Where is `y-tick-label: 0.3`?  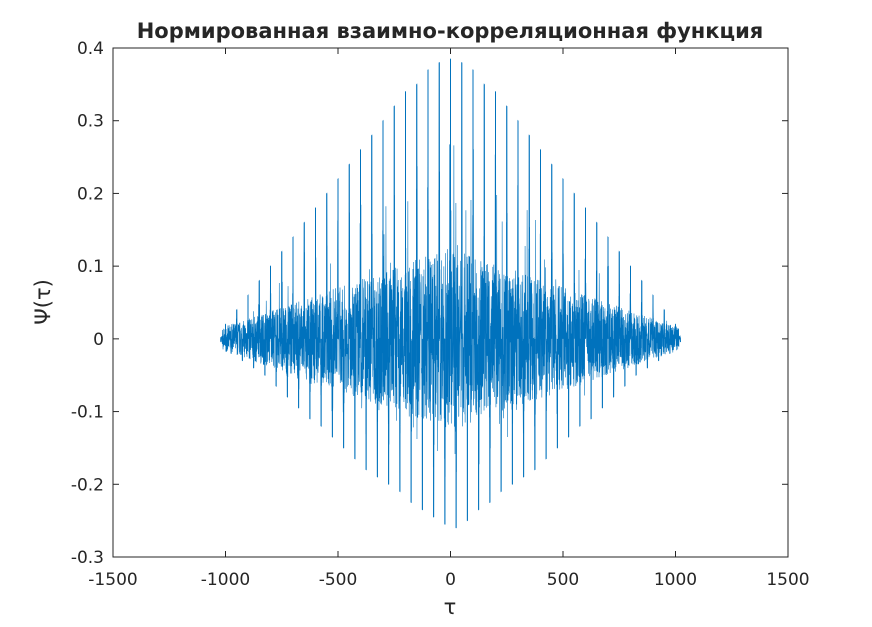
y-tick-label: 0.3 is located at coordinates (90, 122).